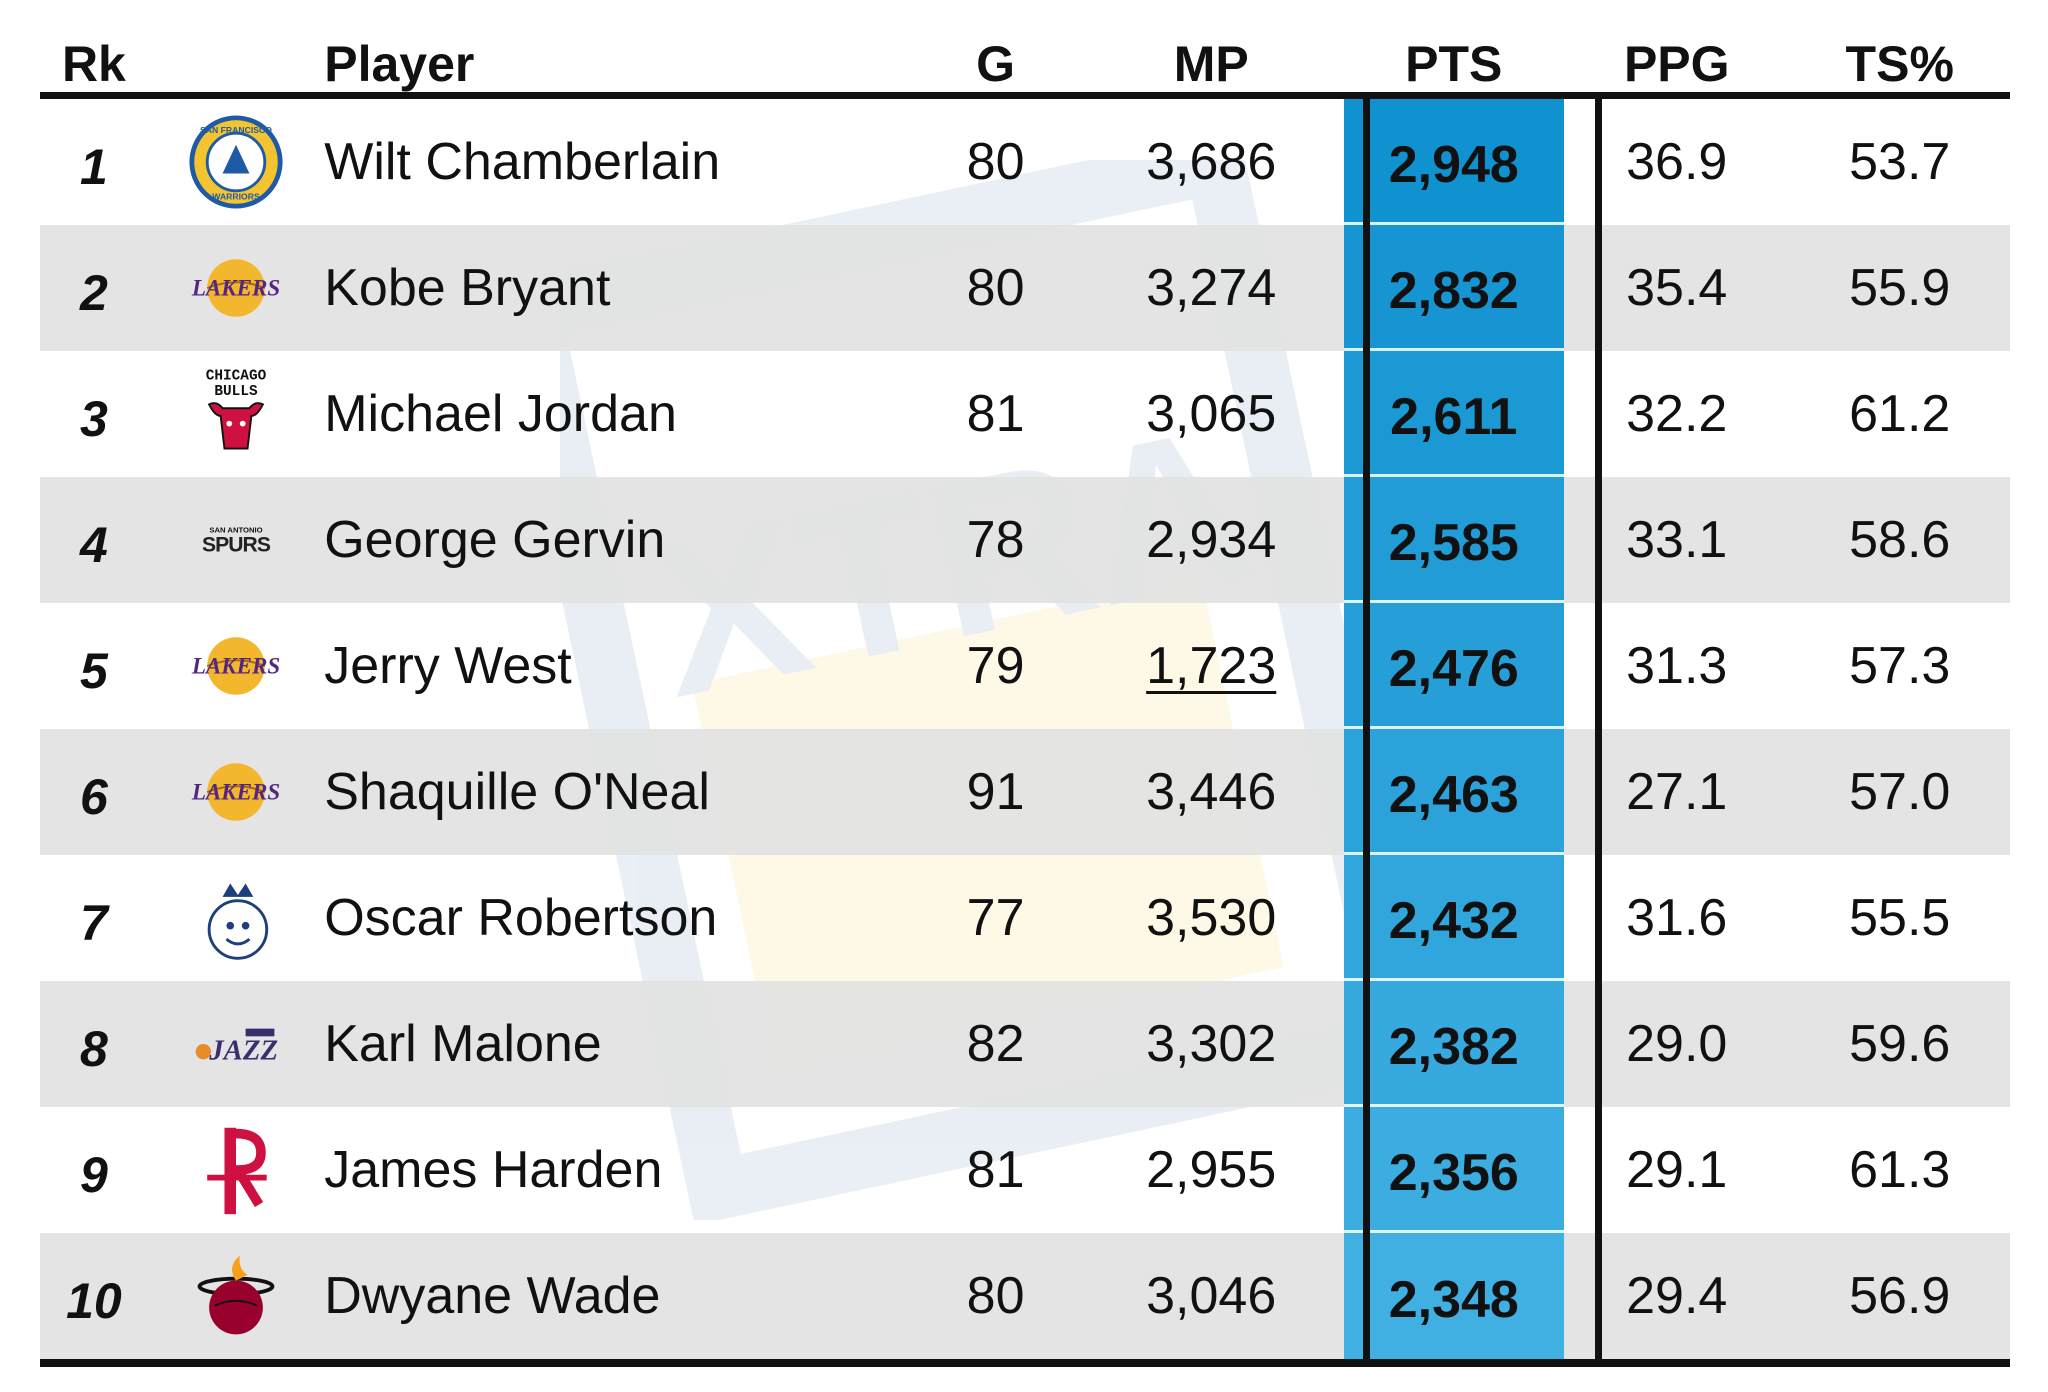 The image size is (2048, 1392). I want to click on ts-percent-cell: 56.9, so click(1900, 1296).